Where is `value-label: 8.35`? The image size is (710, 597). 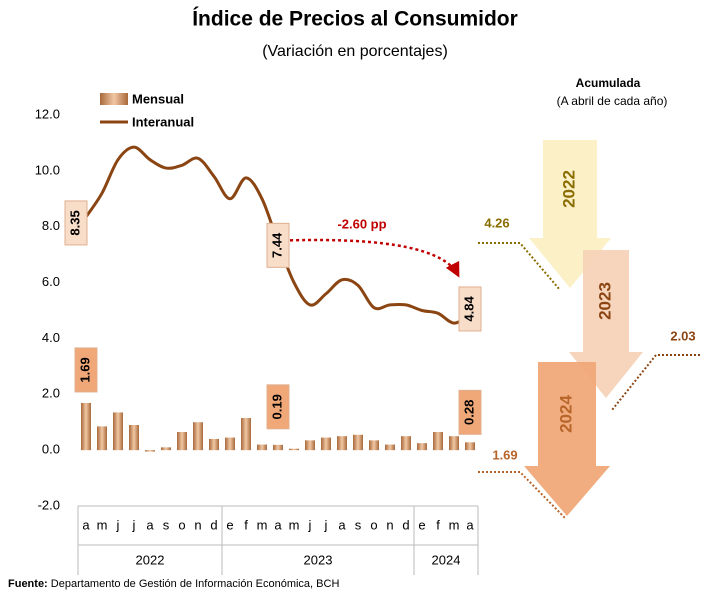
value-label: 8.35 is located at coordinates (74, 222).